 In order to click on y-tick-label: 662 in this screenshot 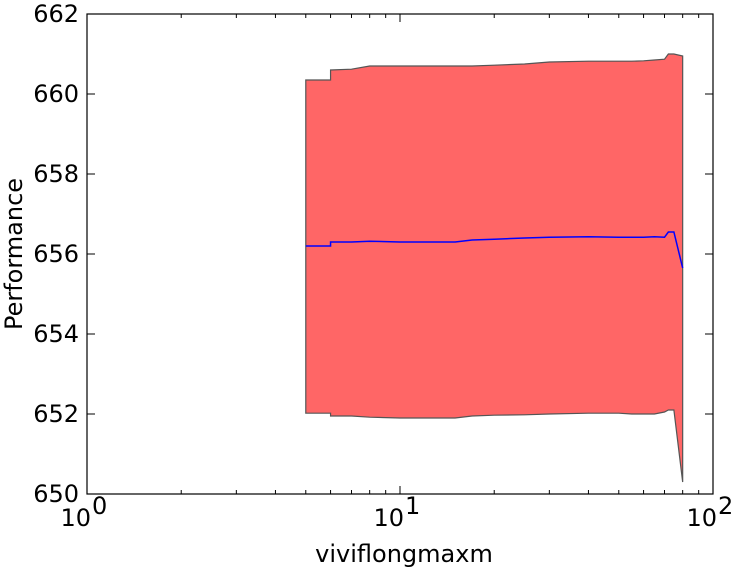, I will do `click(56, 14)`.